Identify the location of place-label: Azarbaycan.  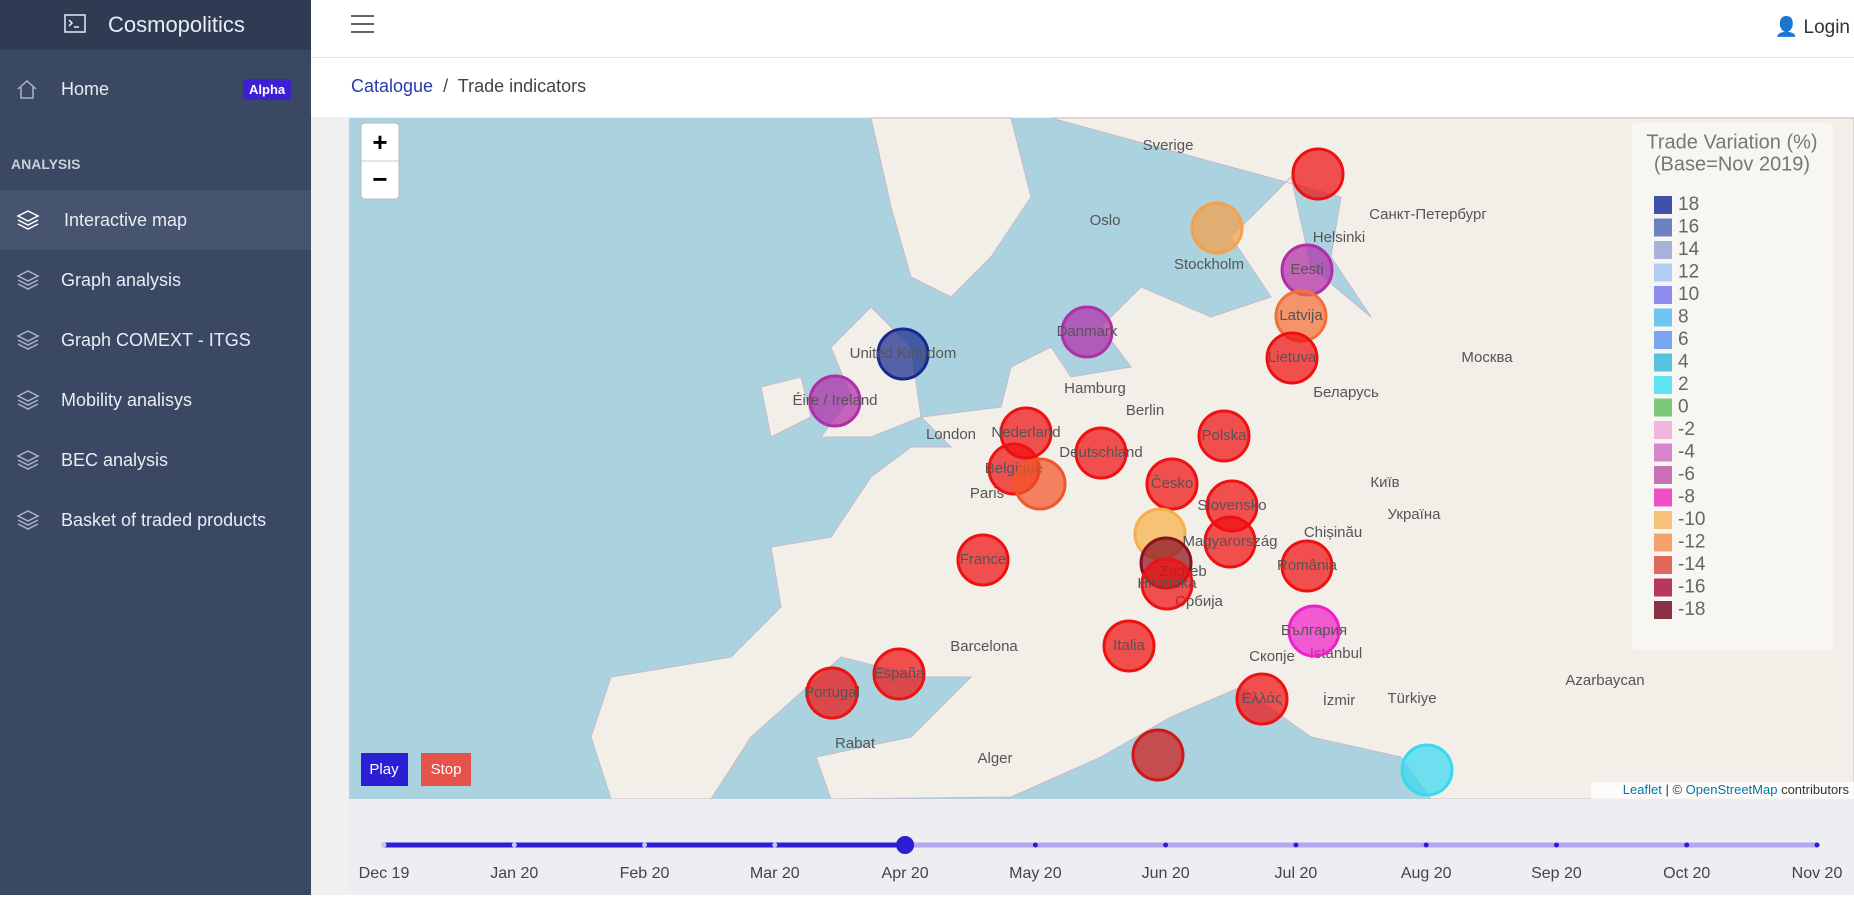
(1604, 680).